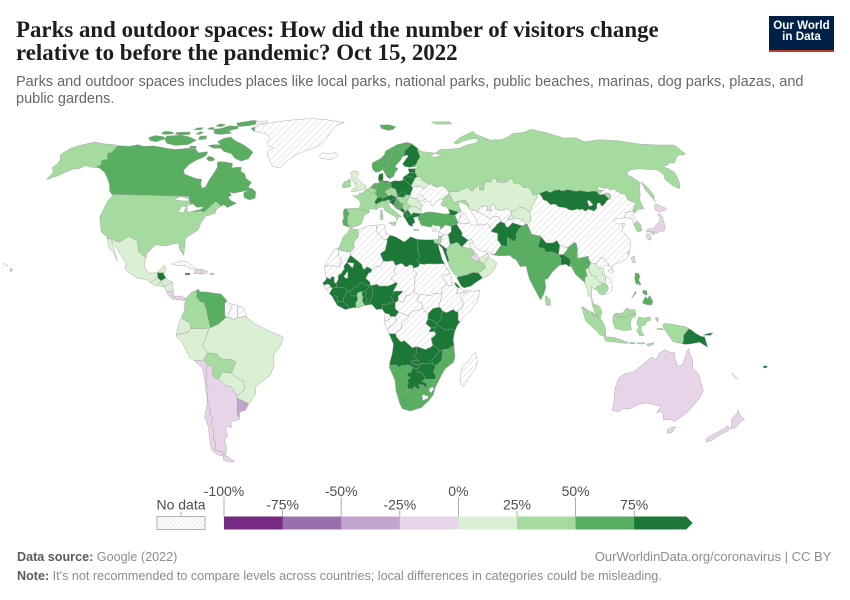  What do you see at coordinates (576, 491) in the screenshot?
I see `svg-text: 50%` at bounding box center [576, 491].